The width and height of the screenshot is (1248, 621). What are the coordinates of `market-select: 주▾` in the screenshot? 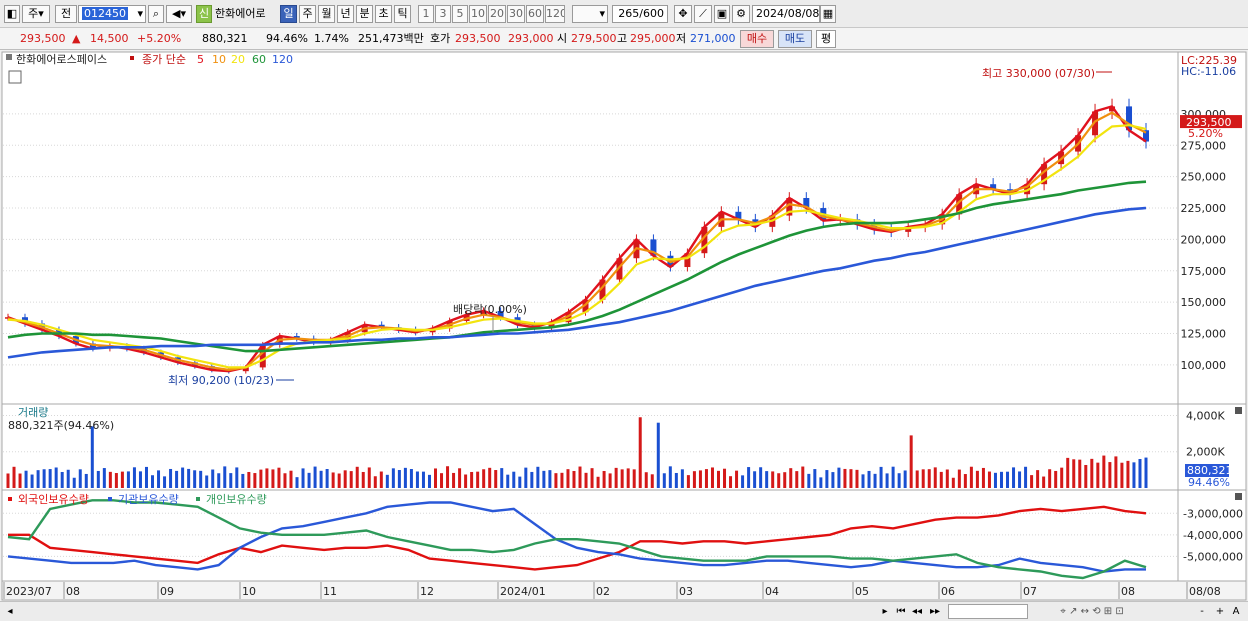 It's located at (36, 14).